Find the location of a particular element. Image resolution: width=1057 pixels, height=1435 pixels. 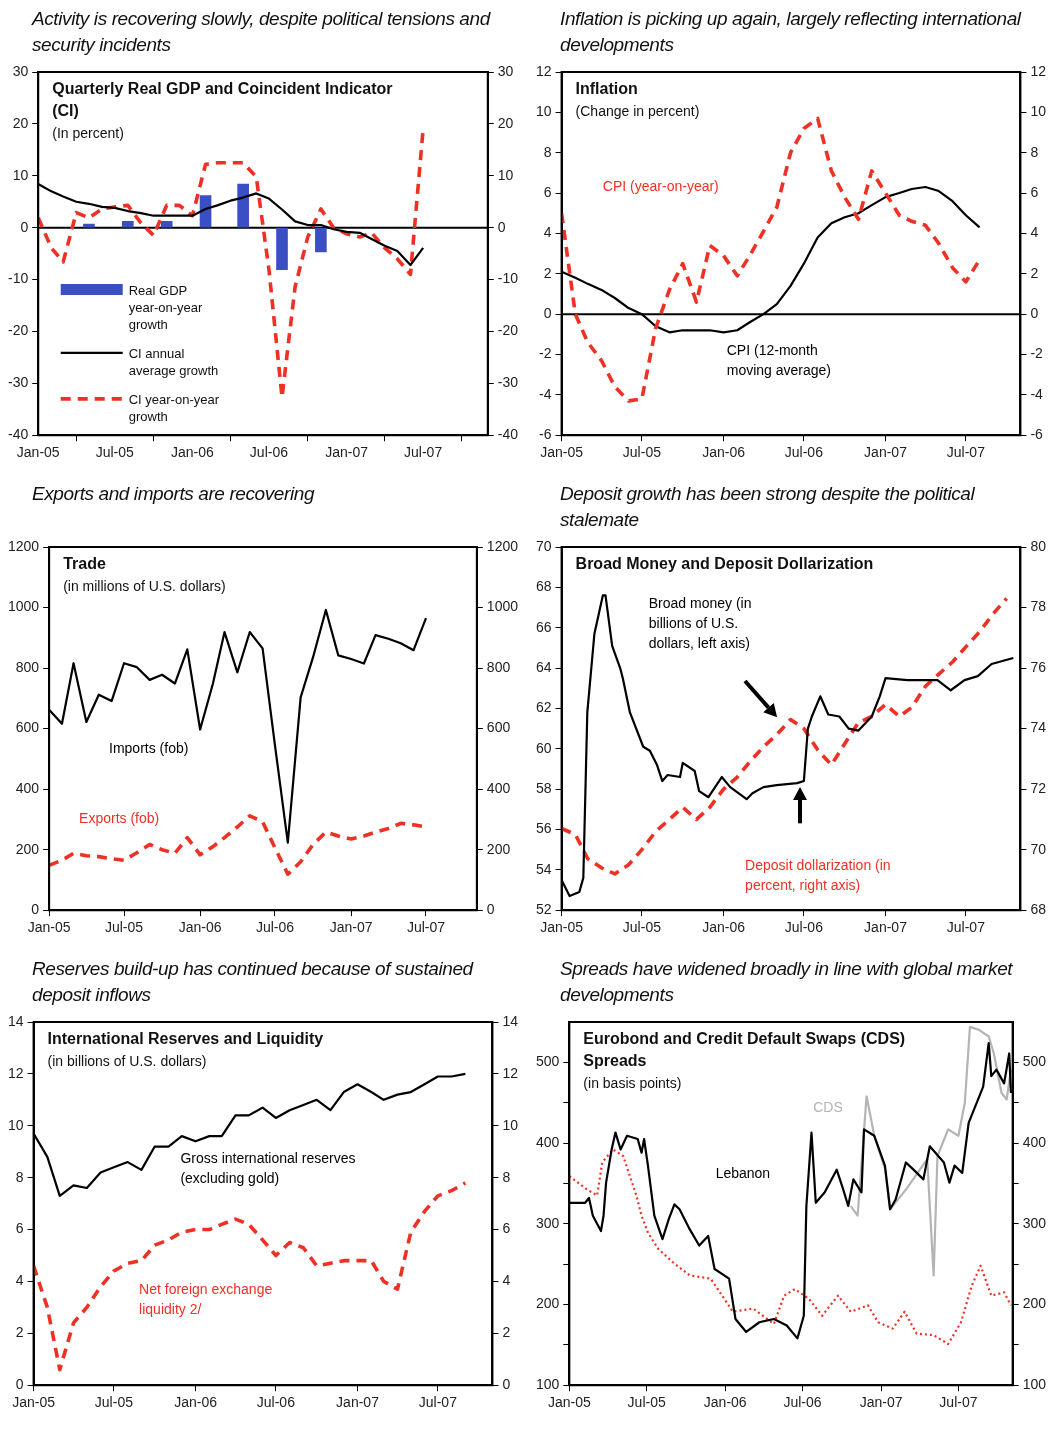

y2-tick-label: 300 is located at coordinates (1034, 1222).